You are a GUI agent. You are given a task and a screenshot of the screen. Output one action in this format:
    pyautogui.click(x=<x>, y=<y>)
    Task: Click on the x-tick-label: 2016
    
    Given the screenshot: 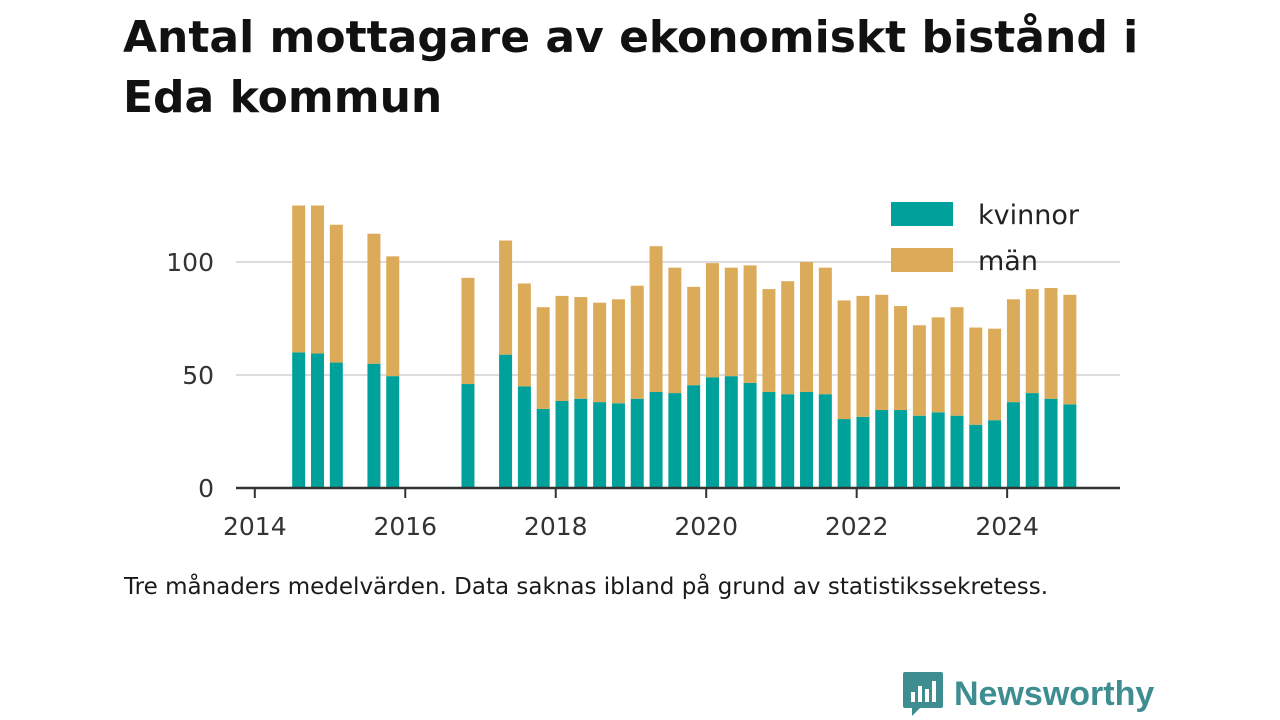 What is the action you would take?
    pyautogui.click(x=405, y=526)
    